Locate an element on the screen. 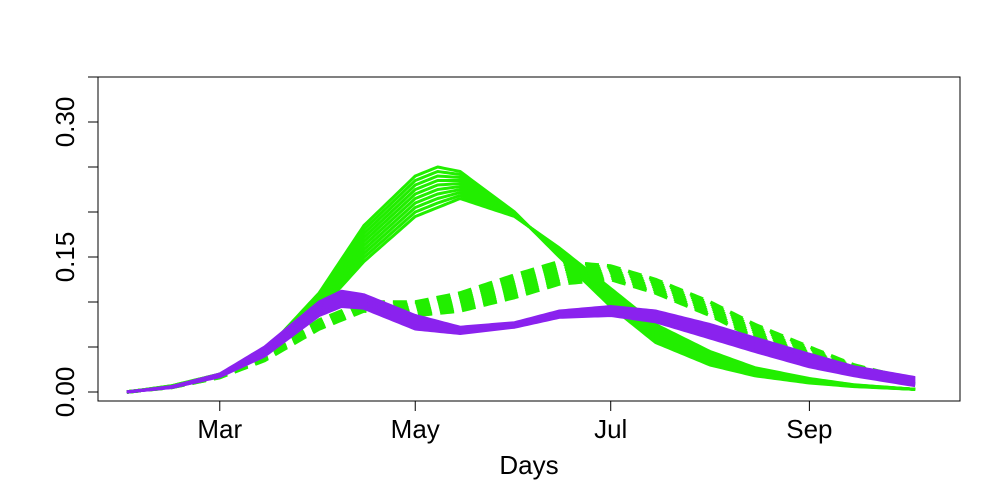  x-axis: Mar May Jul Sep is located at coordinates (515, 422).